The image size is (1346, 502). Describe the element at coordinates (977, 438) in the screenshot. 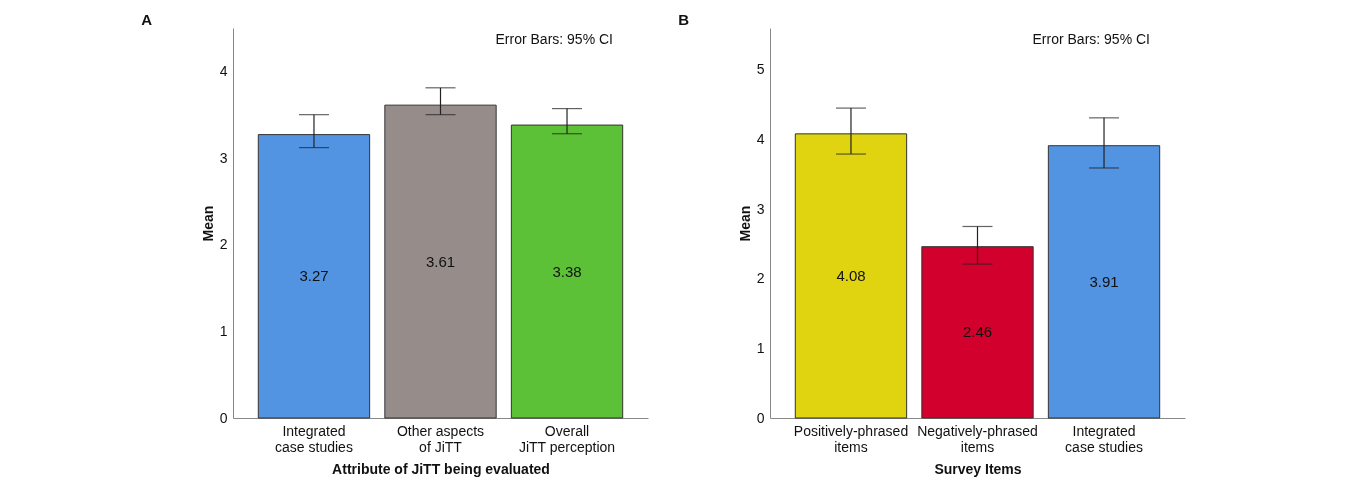

I see `x-tick-label: Negatively-phrased items` at that location.